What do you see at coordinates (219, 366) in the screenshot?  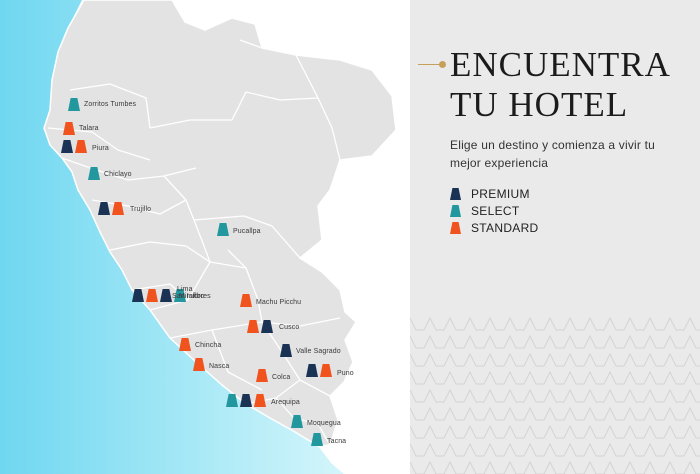 I see `city-label-nasca: Nasca` at bounding box center [219, 366].